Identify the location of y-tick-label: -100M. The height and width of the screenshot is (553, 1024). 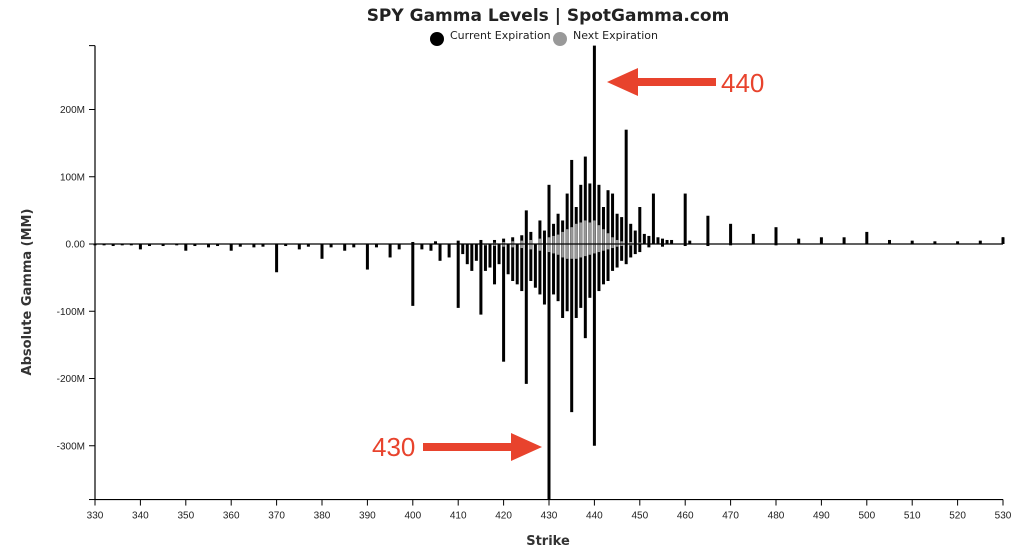
(71, 312).